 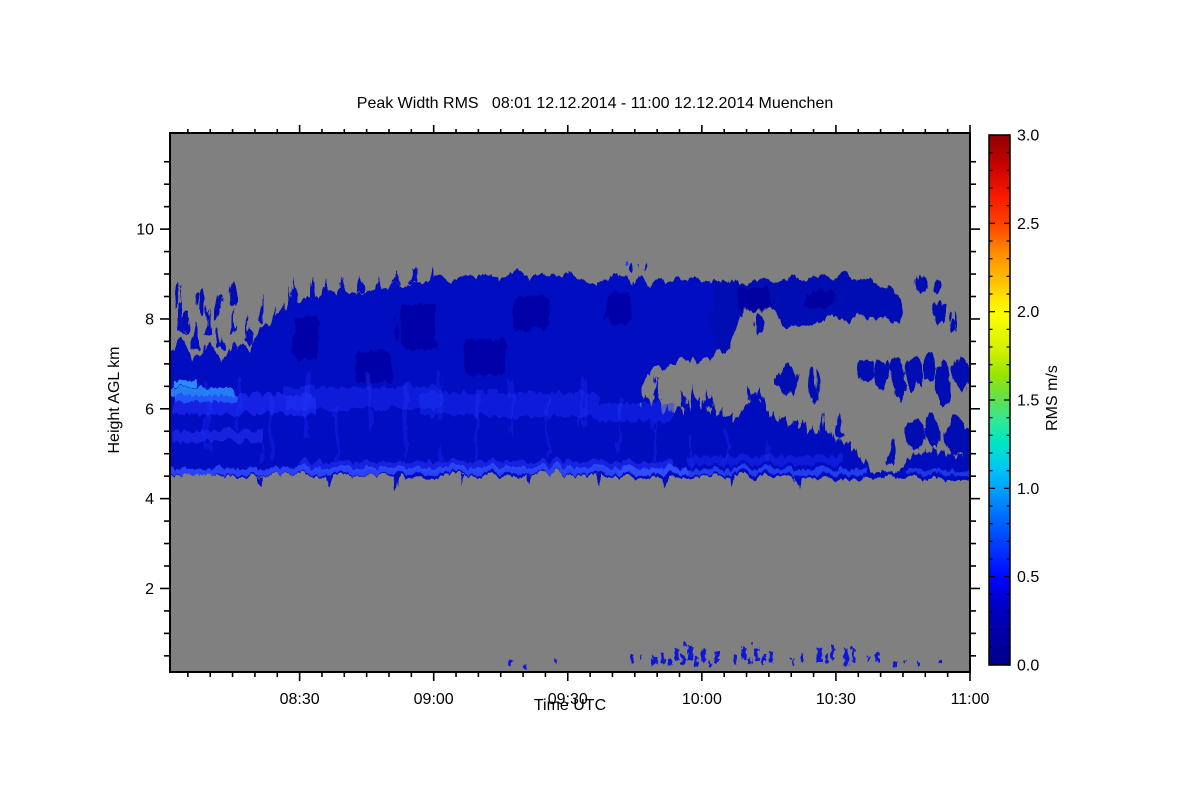 I want to click on colorbar-tick-label: 3.0, so click(x=1028, y=136).